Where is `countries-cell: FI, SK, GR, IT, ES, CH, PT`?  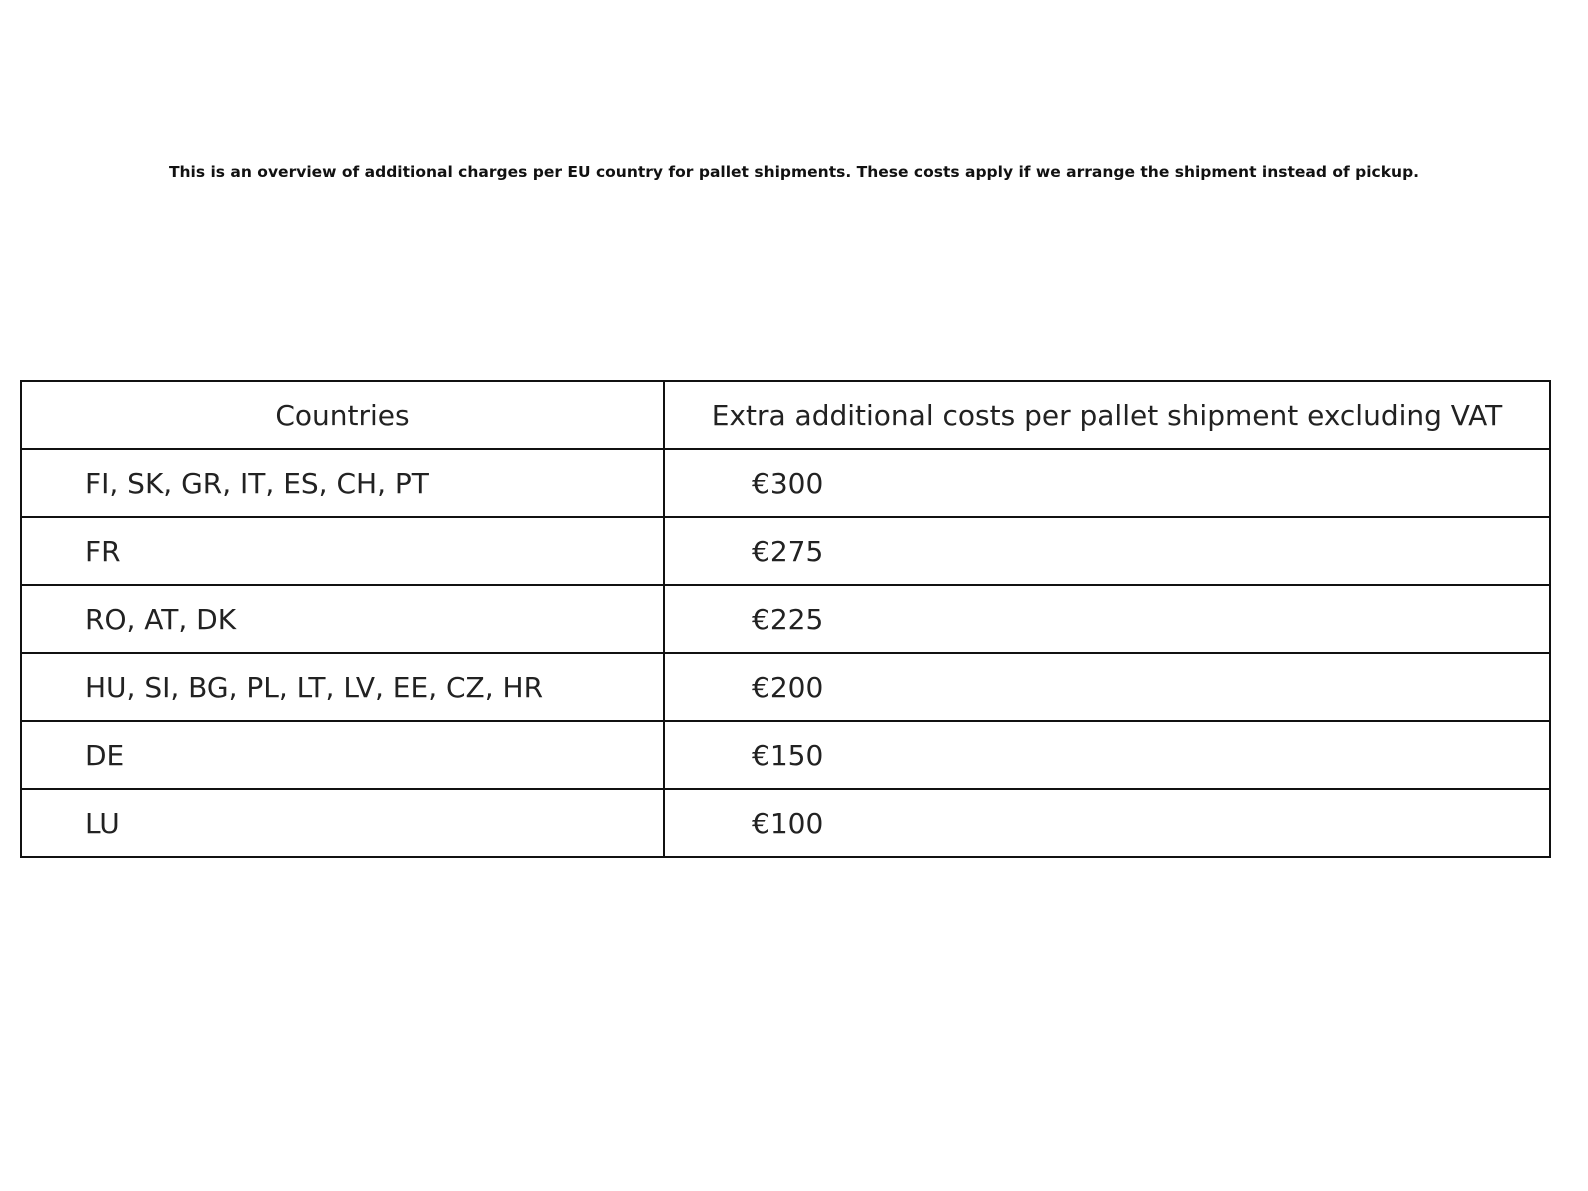 countries-cell: FI, SK, GR, IT, ES, CH, PT is located at coordinates (342, 483).